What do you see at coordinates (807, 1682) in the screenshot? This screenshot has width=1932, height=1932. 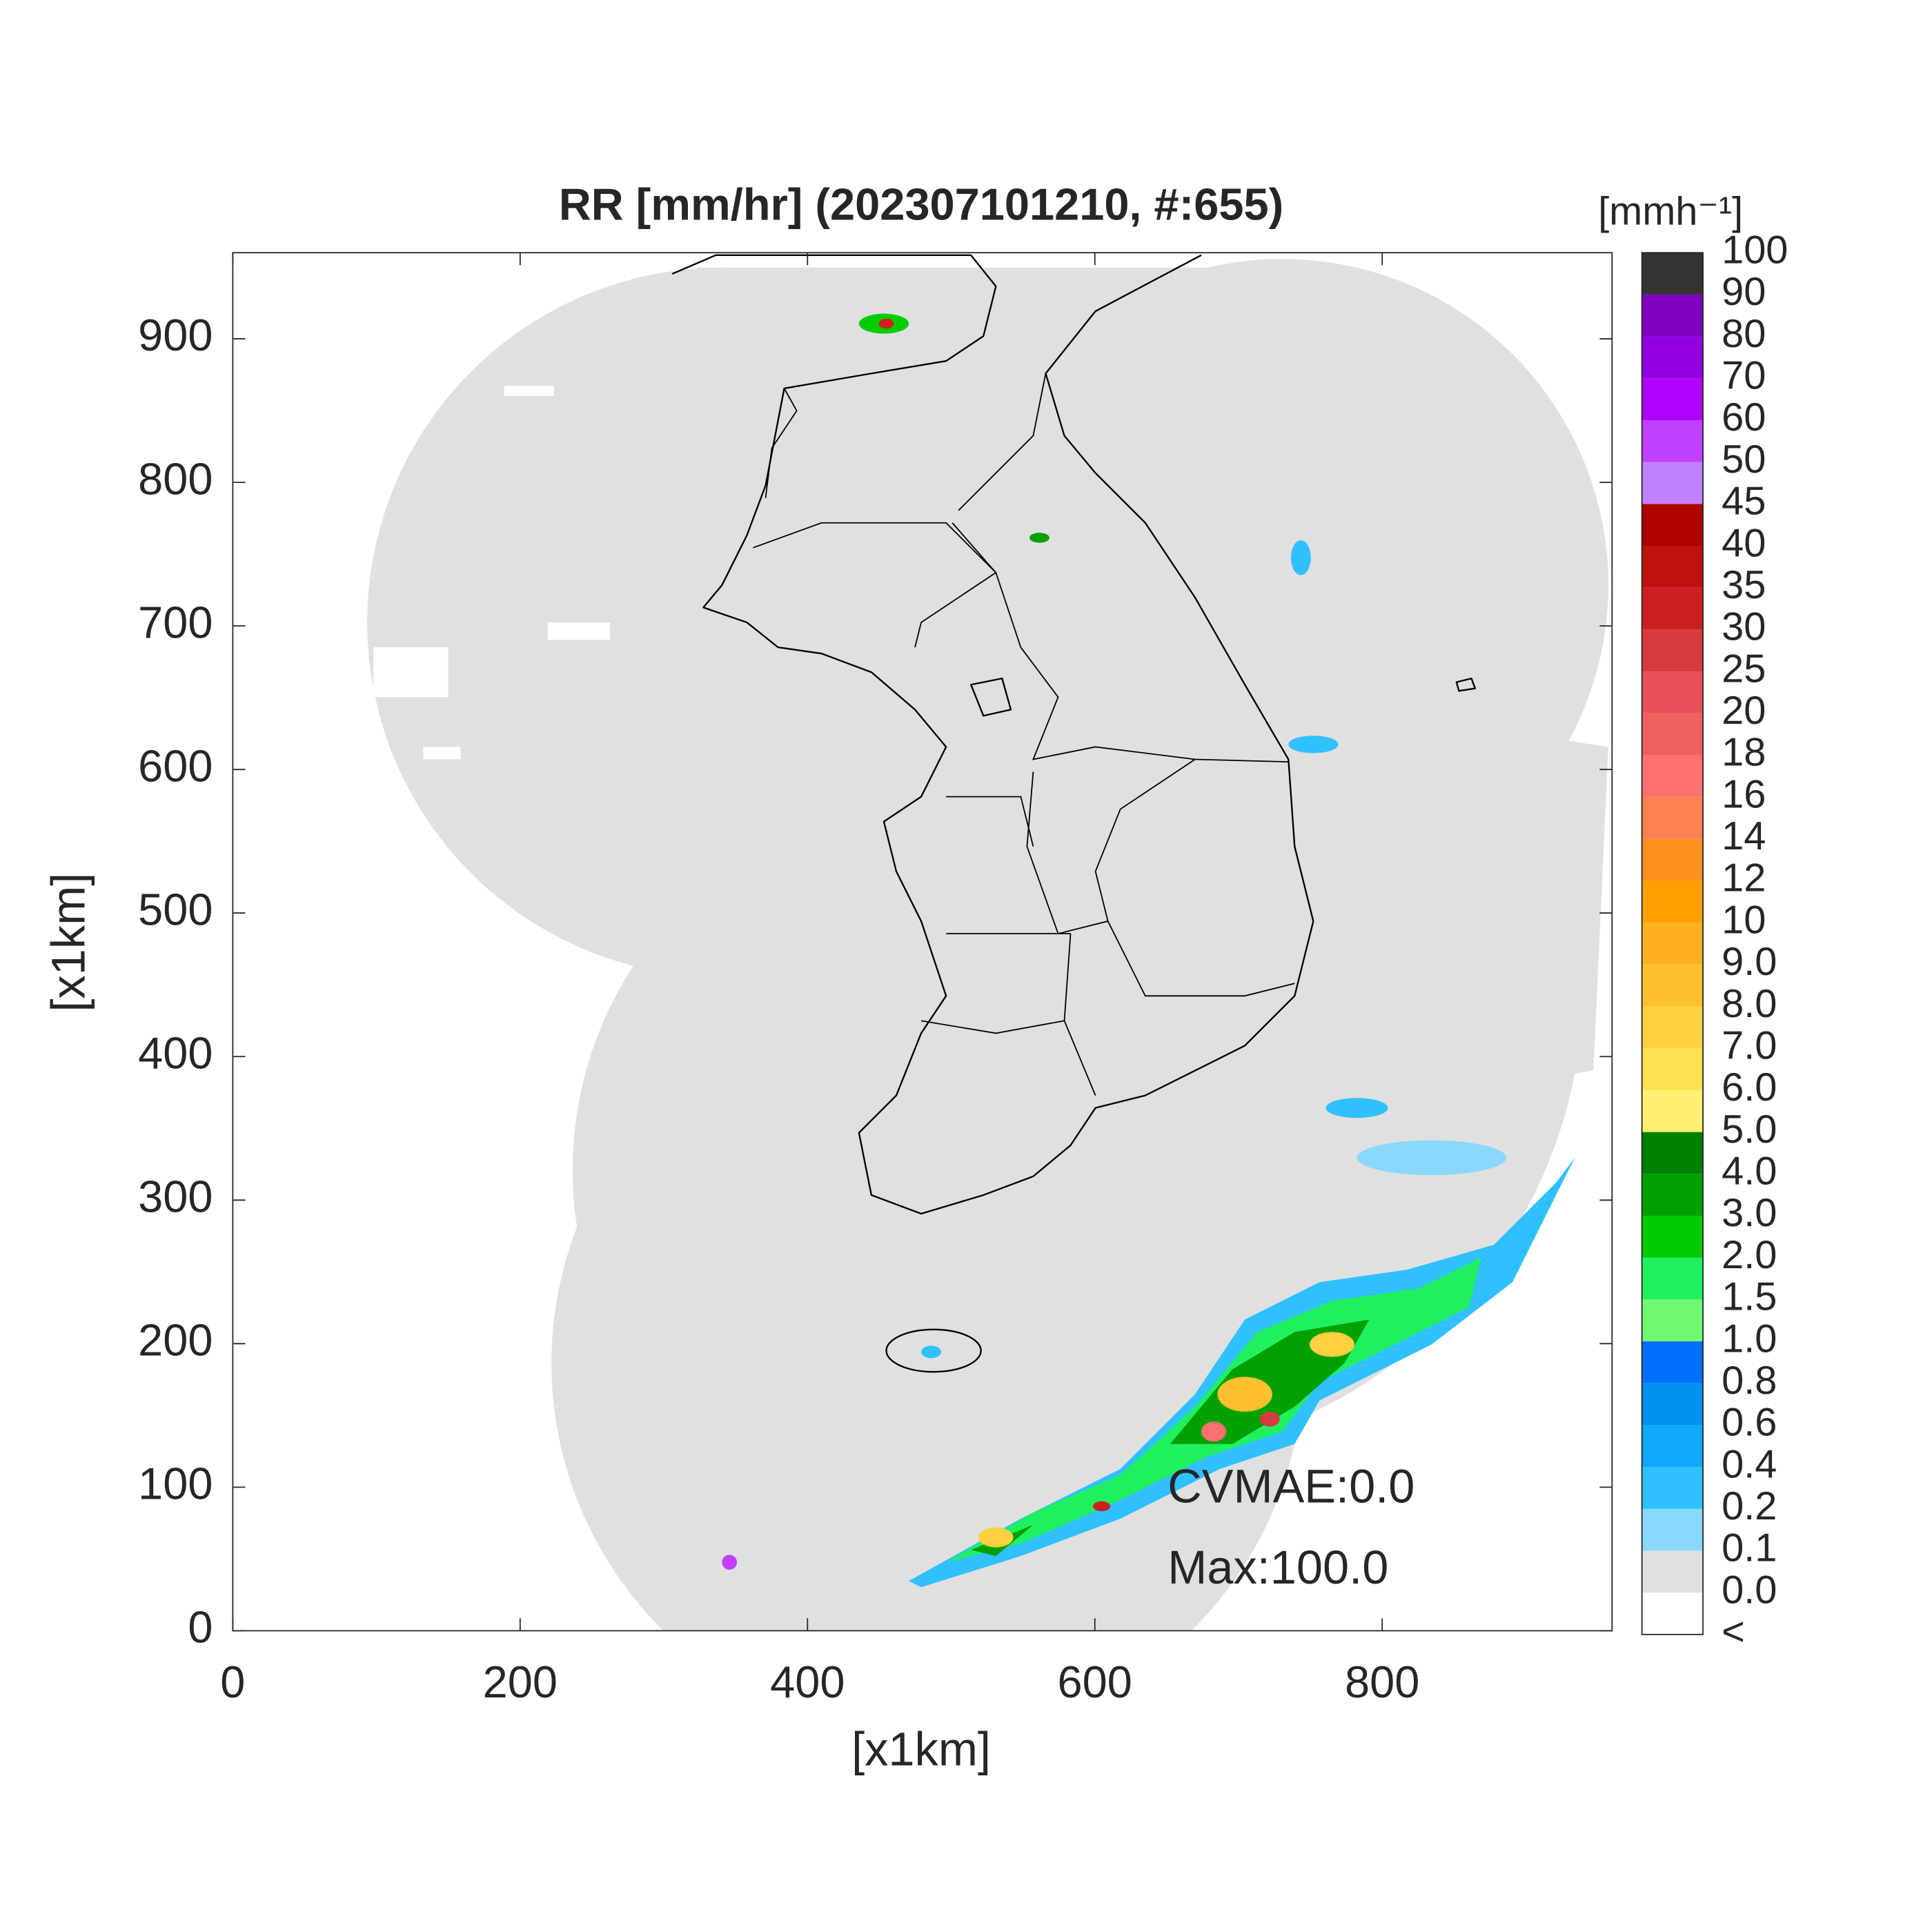 I see `x-tick-label: 400` at bounding box center [807, 1682].